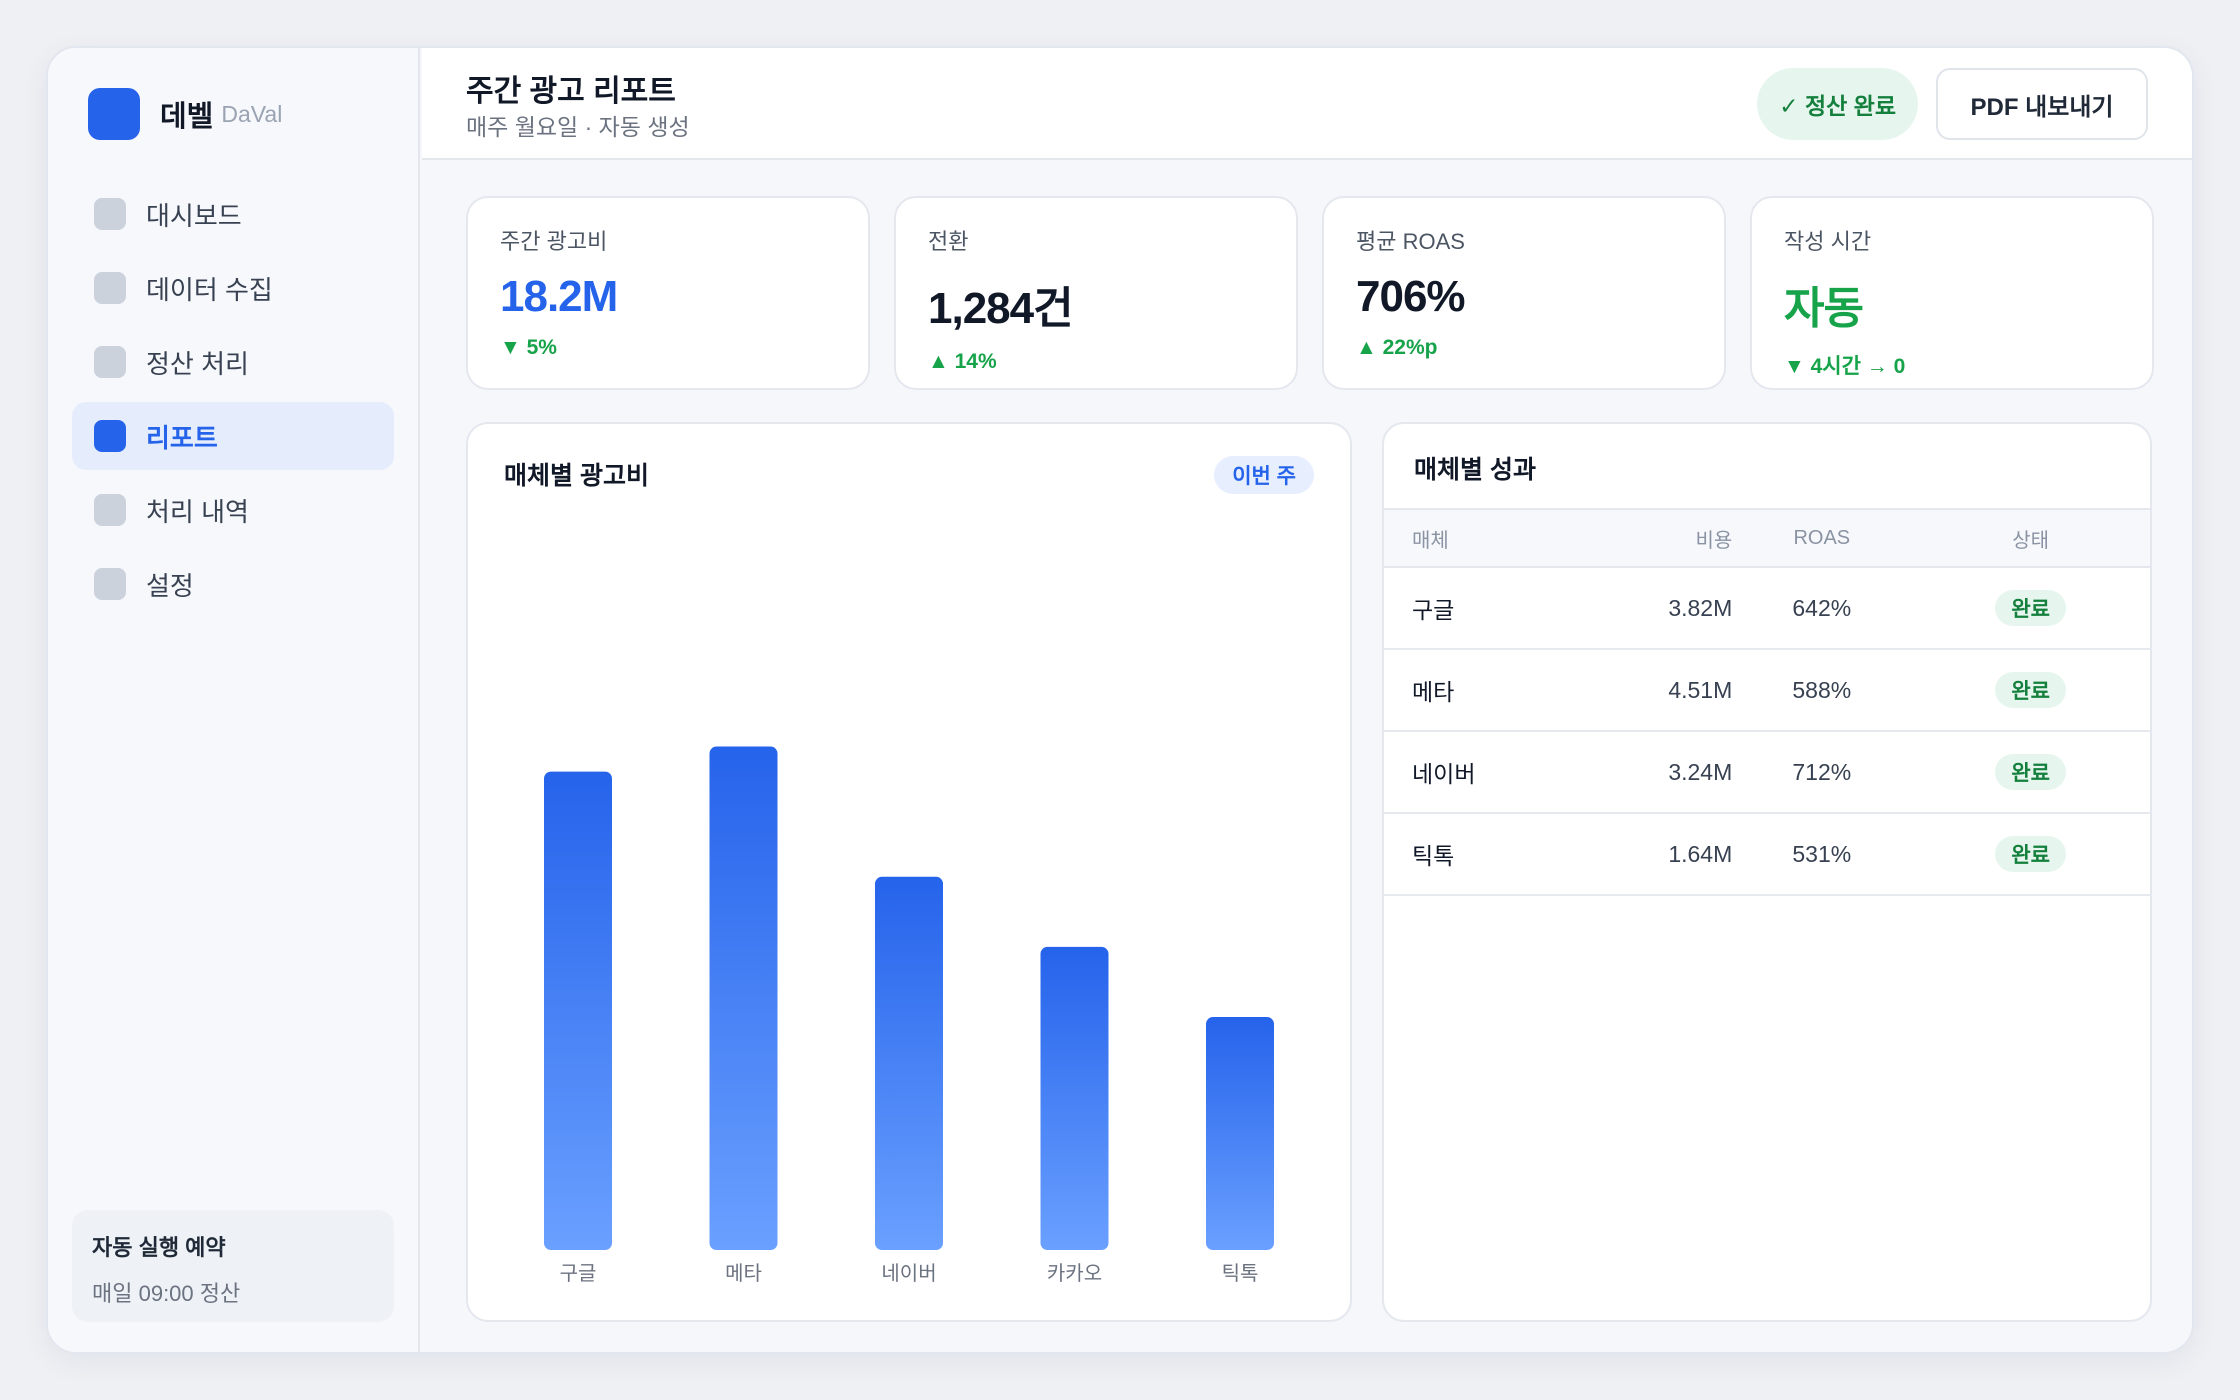 This screenshot has width=2240, height=1400. What do you see at coordinates (197, 363) in the screenshot?
I see `sidebar-item-label: 정산 처리` at bounding box center [197, 363].